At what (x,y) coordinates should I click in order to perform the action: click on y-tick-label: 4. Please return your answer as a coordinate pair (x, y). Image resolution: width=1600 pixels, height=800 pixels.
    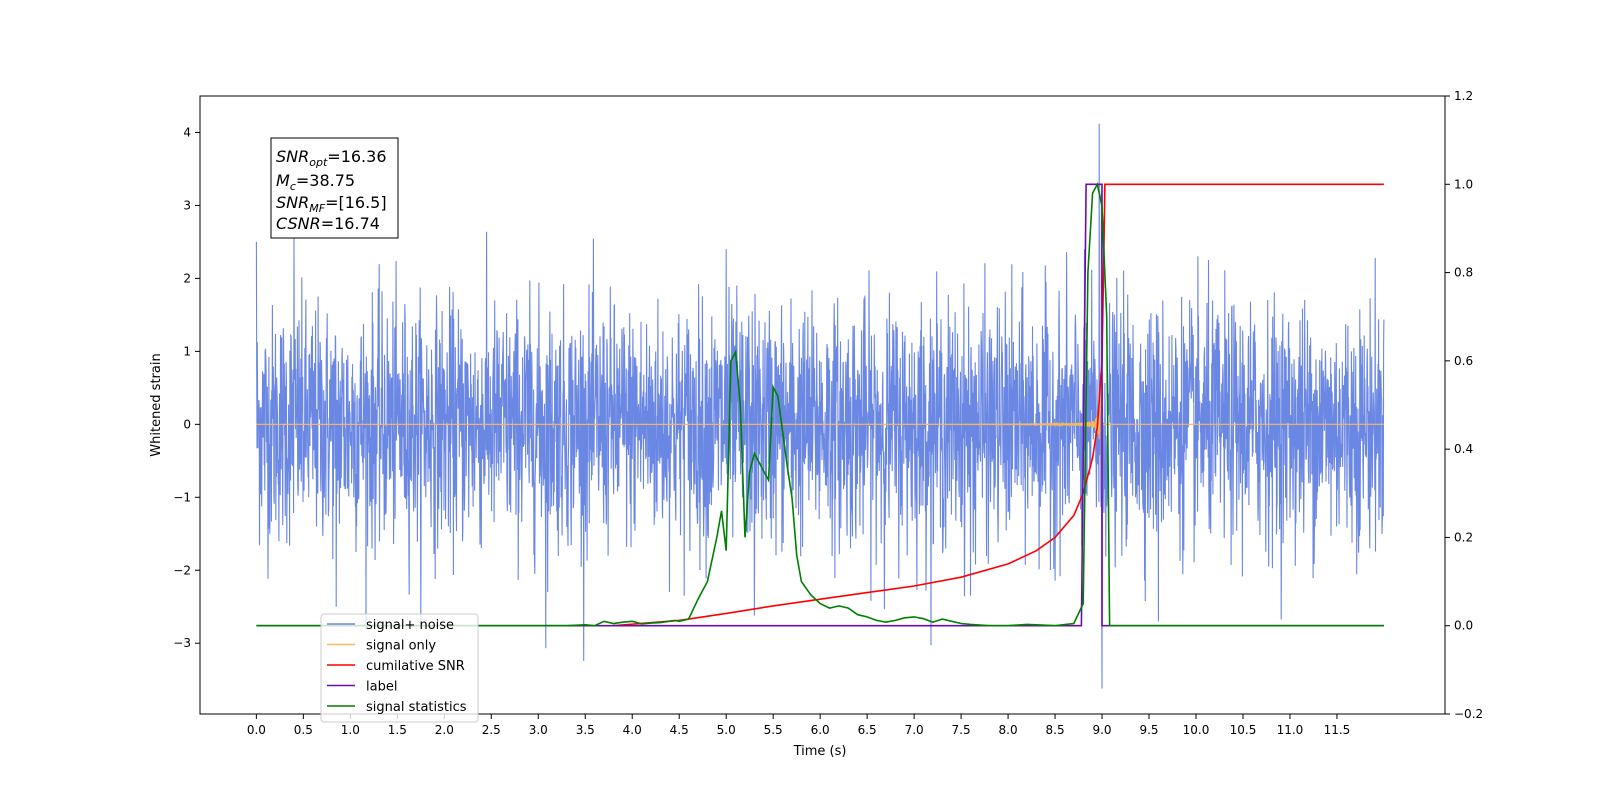
    Looking at the image, I should click on (187, 132).